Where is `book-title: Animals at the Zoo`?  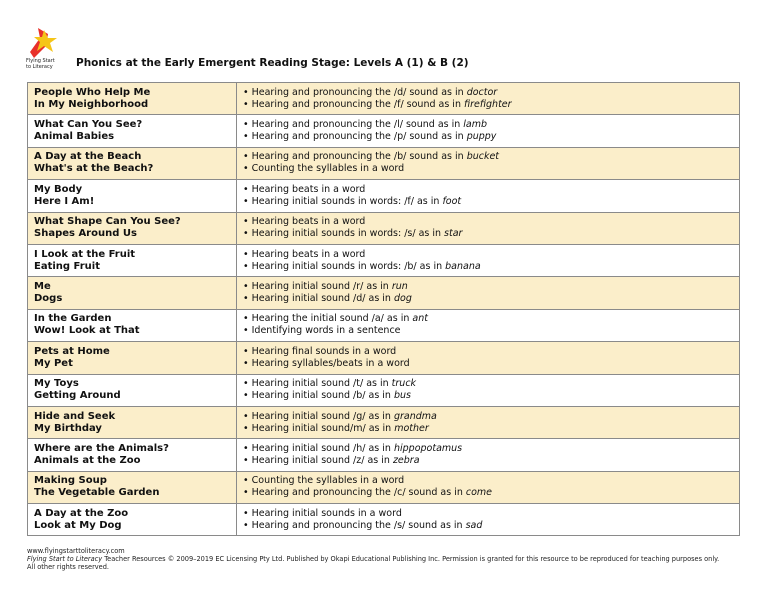
book-title: Animals at the Zoo is located at coordinates (87, 460).